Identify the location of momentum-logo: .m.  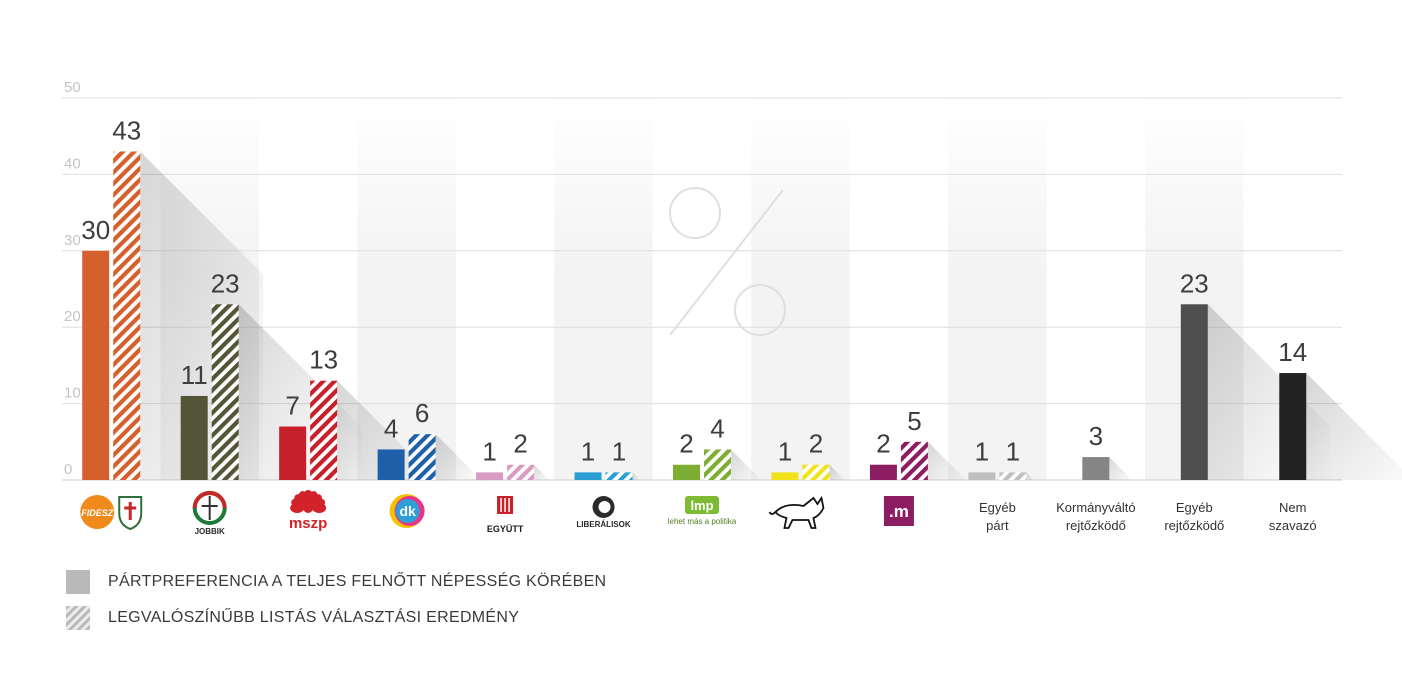
(898, 511).